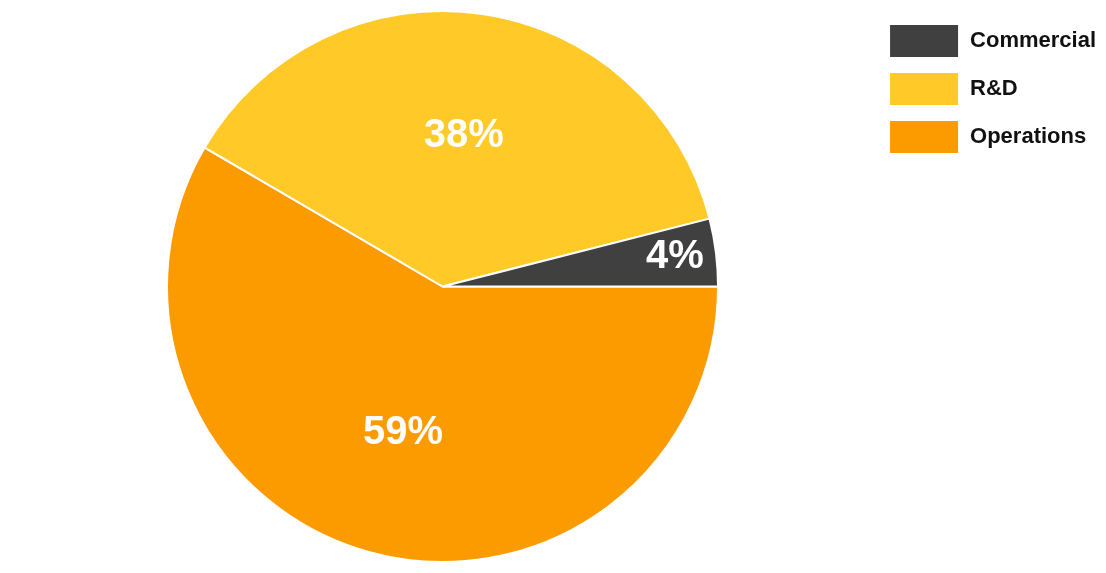  Describe the element at coordinates (463, 133) in the screenshot. I see `data-label: 38%` at that location.